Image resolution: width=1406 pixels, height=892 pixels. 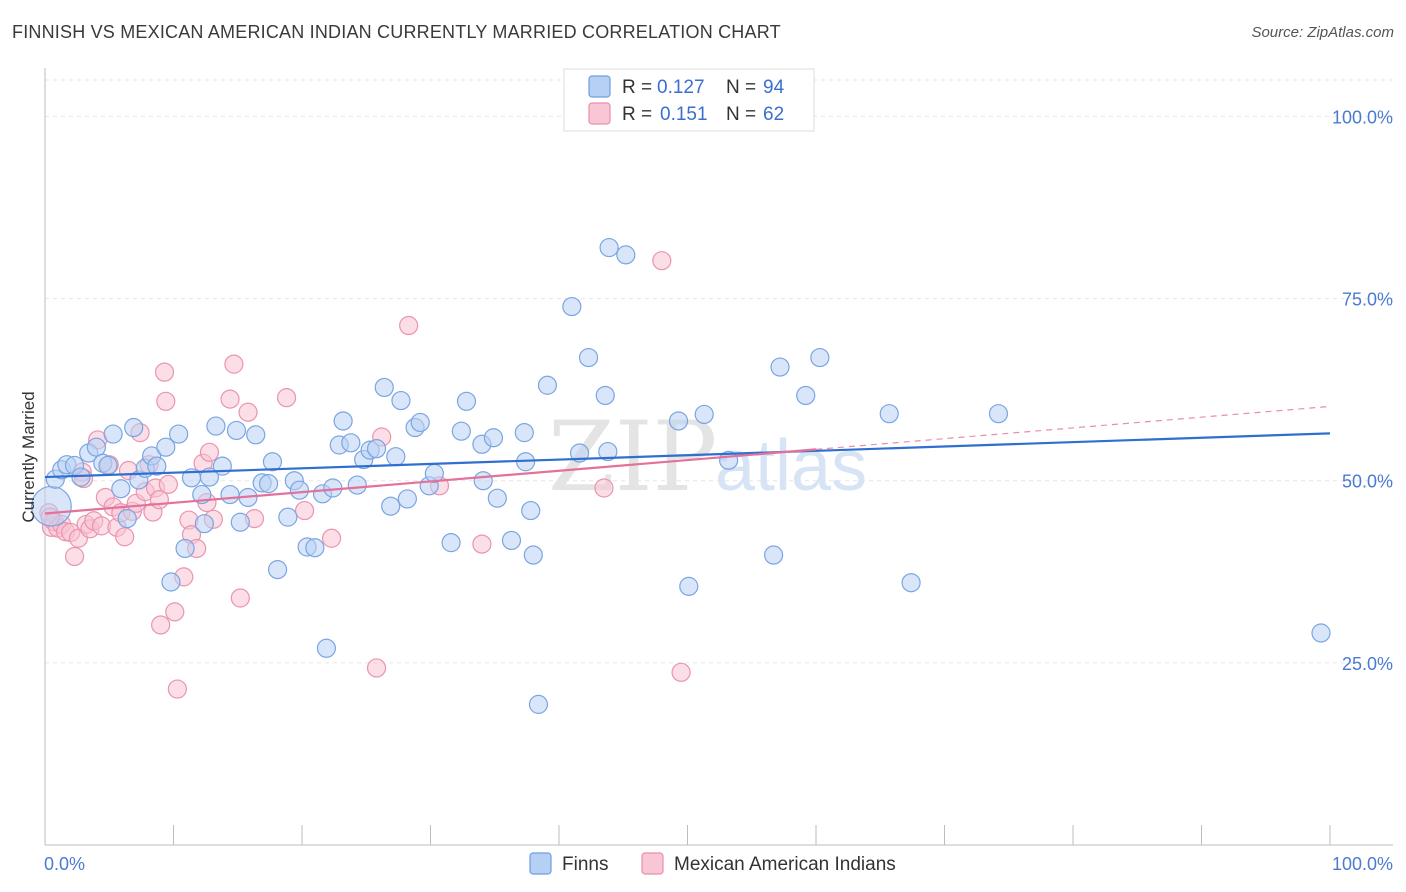 What do you see at coordinates (1322, 32) in the screenshot?
I see `source-credit: Source: ZipAtlas.com` at bounding box center [1322, 32].